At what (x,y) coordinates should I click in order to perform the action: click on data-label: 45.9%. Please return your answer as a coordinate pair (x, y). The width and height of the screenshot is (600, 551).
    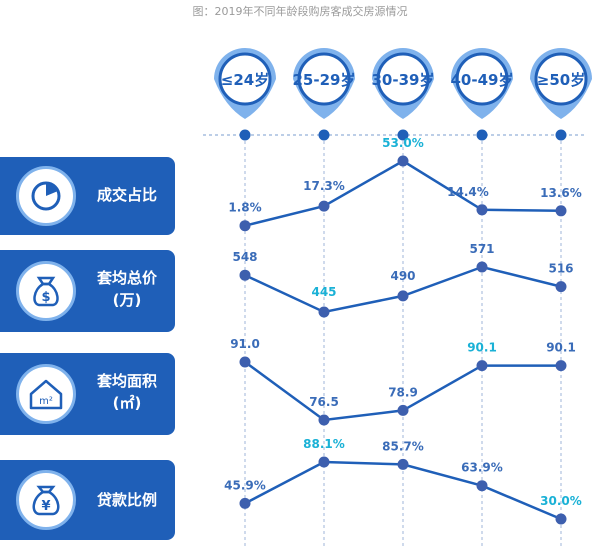
    Looking at the image, I should click on (245, 485).